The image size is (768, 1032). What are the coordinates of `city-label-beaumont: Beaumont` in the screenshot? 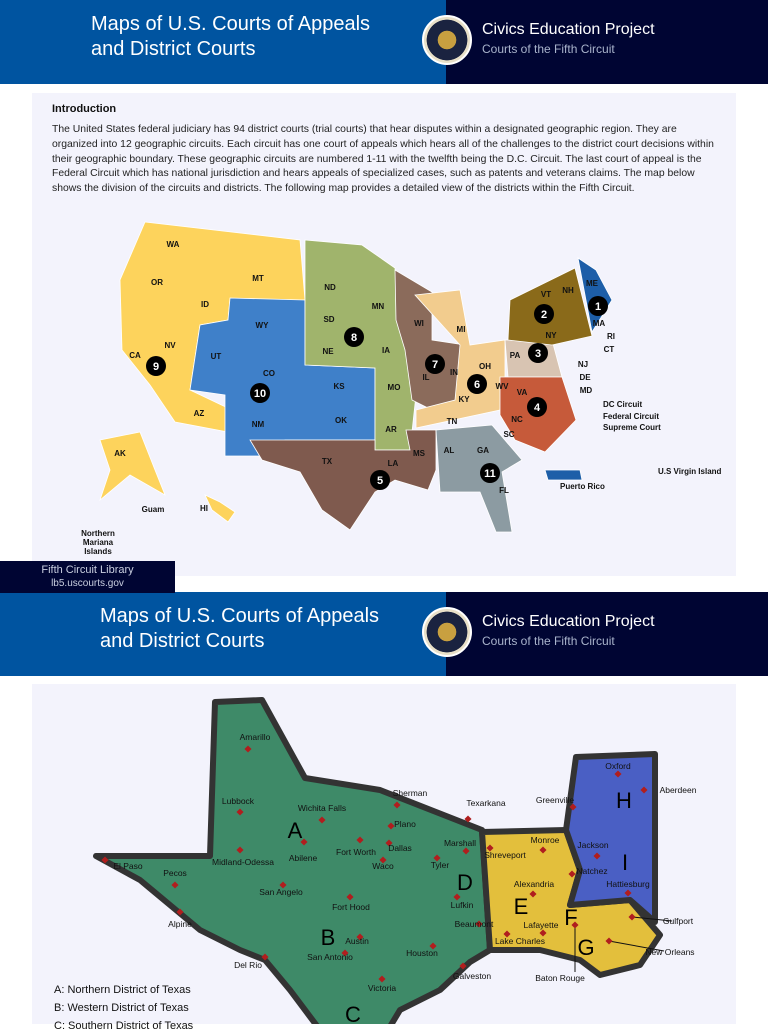 It's located at (474, 924).